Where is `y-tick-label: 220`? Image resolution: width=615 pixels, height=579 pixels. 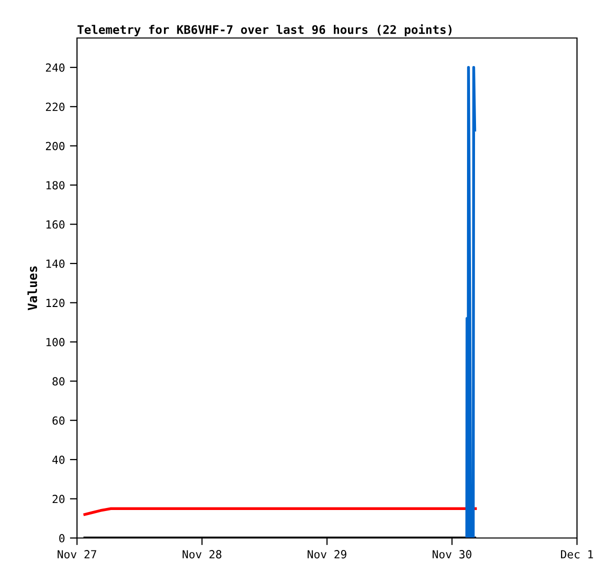
y-tick-label: 220 is located at coordinates (55, 107).